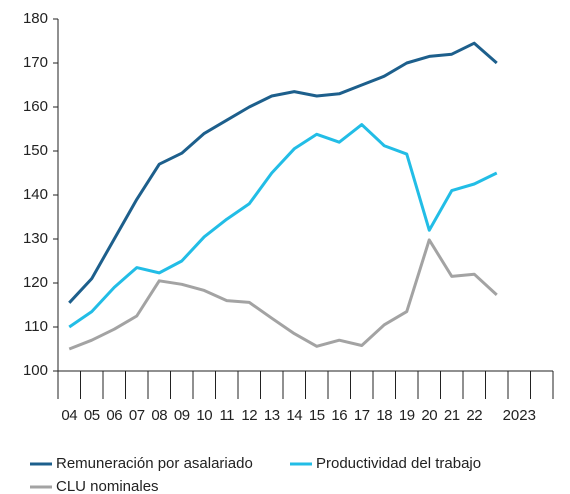 The height and width of the screenshot is (494, 570). Describe the element at coordinates (519, 415) in the screenshot. I see `x-group-label: 2023` at that location.